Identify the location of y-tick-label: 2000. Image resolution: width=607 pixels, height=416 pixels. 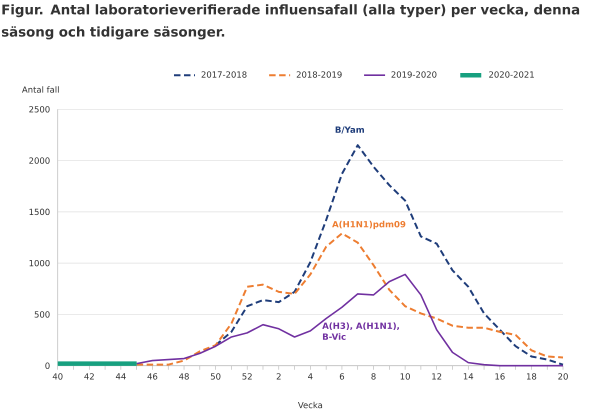
(39, 160).